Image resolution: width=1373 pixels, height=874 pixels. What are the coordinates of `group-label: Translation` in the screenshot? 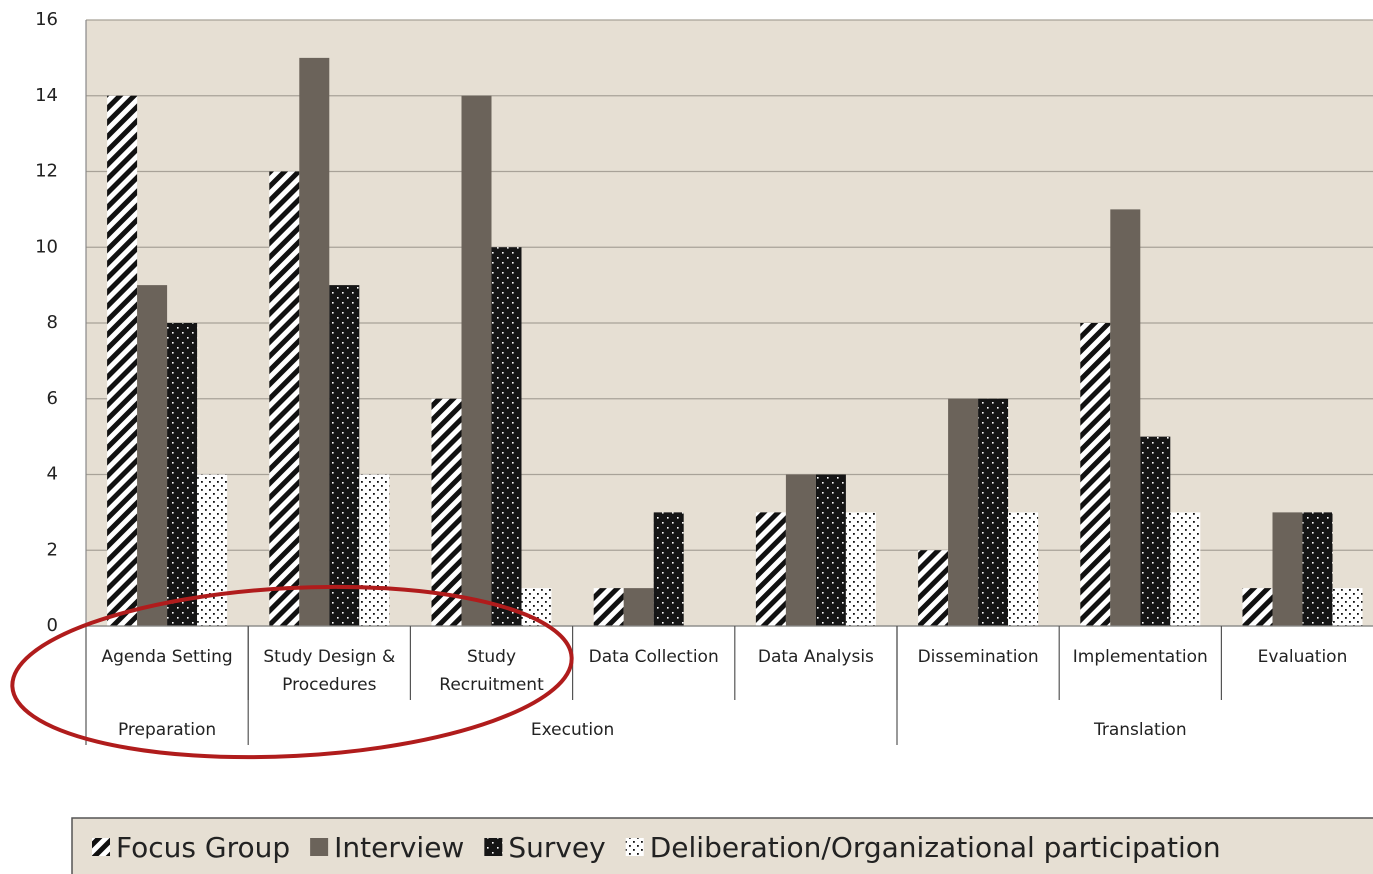 It's located at (1140, 730).